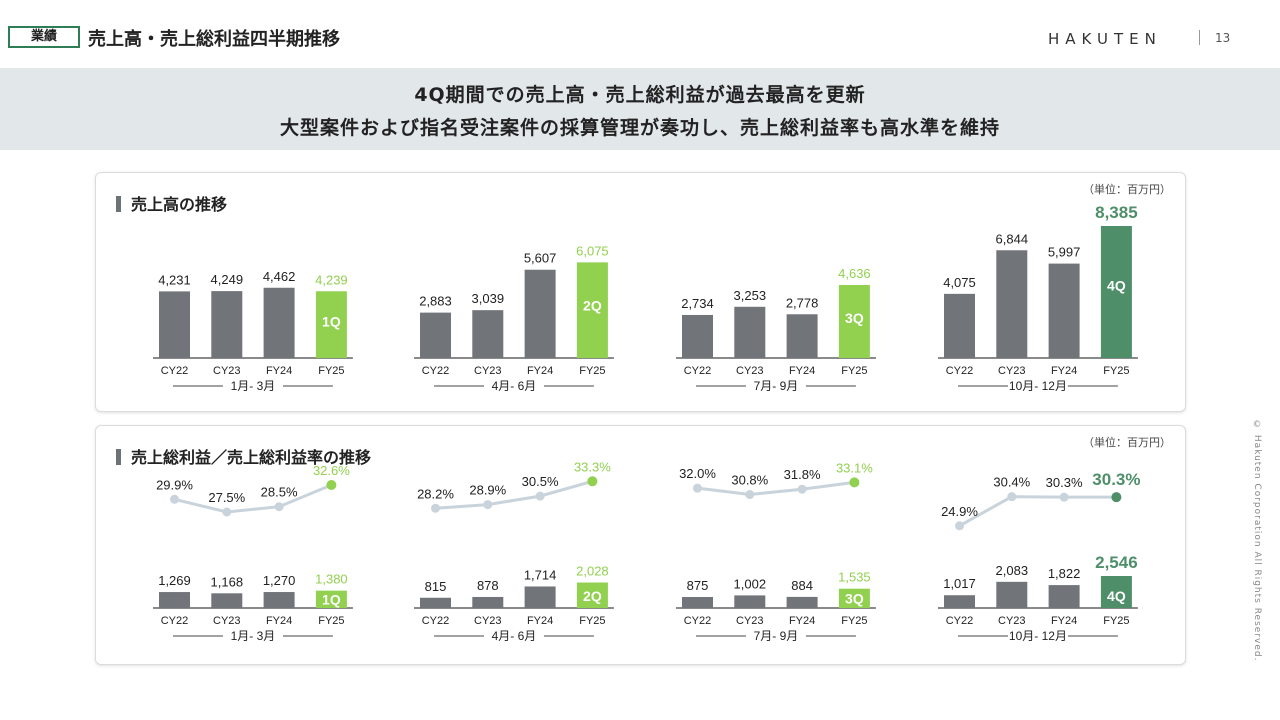 This screenshot has width=1280, height=720. Describe the element at coordinates (435, 301) in the screenshot. I see `bar-value-label: 2,883` at that location.